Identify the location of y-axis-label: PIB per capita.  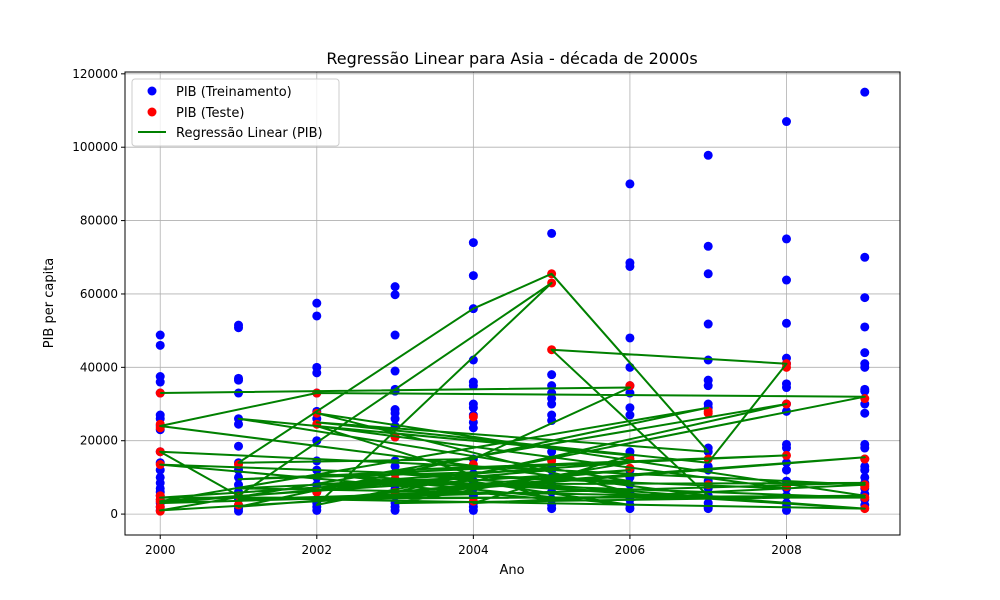
(49, 303).